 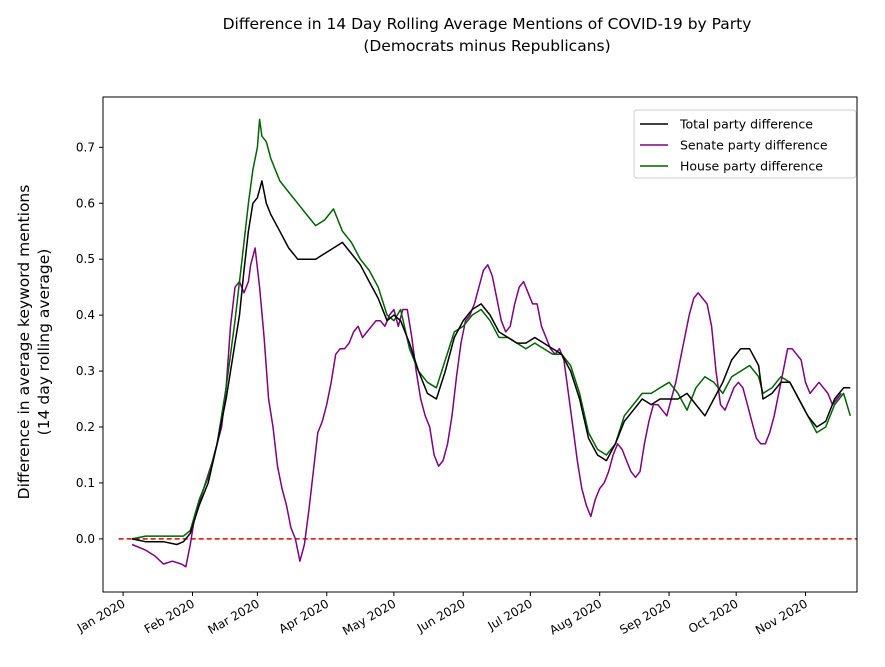 What do you see at coordinates (575, 616) in the screenshot?
I see `x-tick-label: Aug 2020` at bounding box center [575, 616].